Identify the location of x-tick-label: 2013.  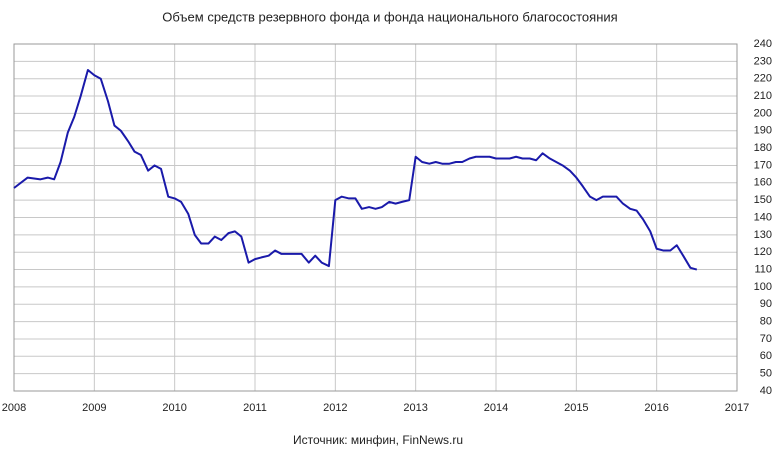
(415, 408).